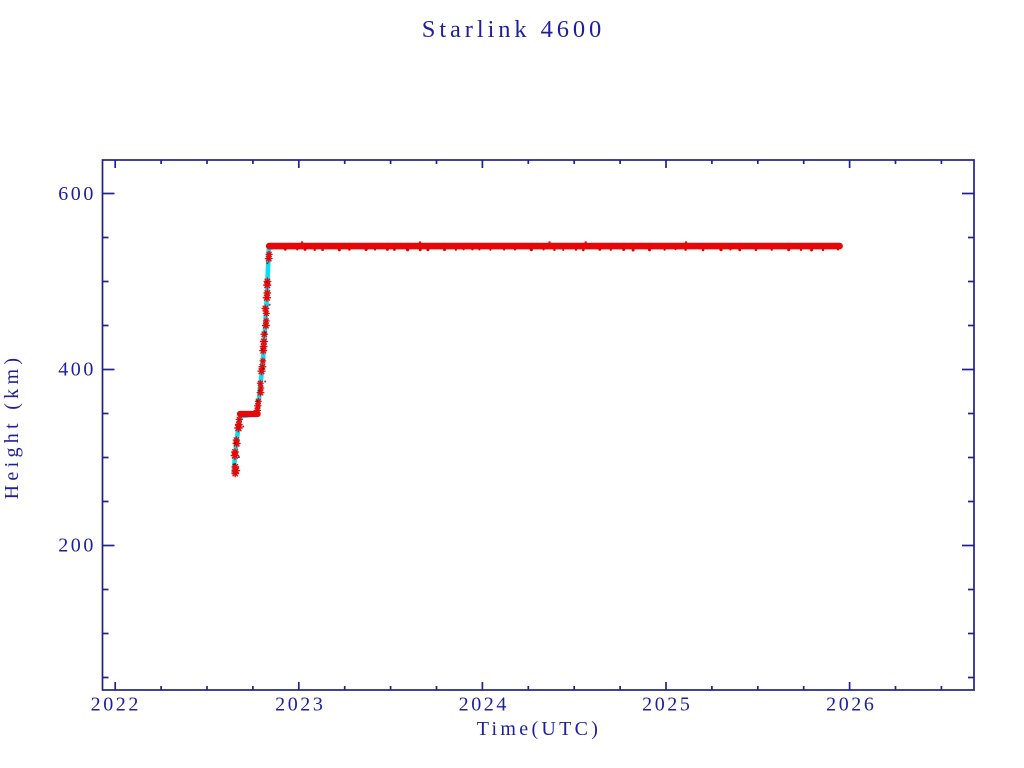 The width and height of the screenshot is (1024, 768). What do you see at coordinates (77, 546) in the screenshot?
I see `svg-text: 200` at bounding box center [77, 546].